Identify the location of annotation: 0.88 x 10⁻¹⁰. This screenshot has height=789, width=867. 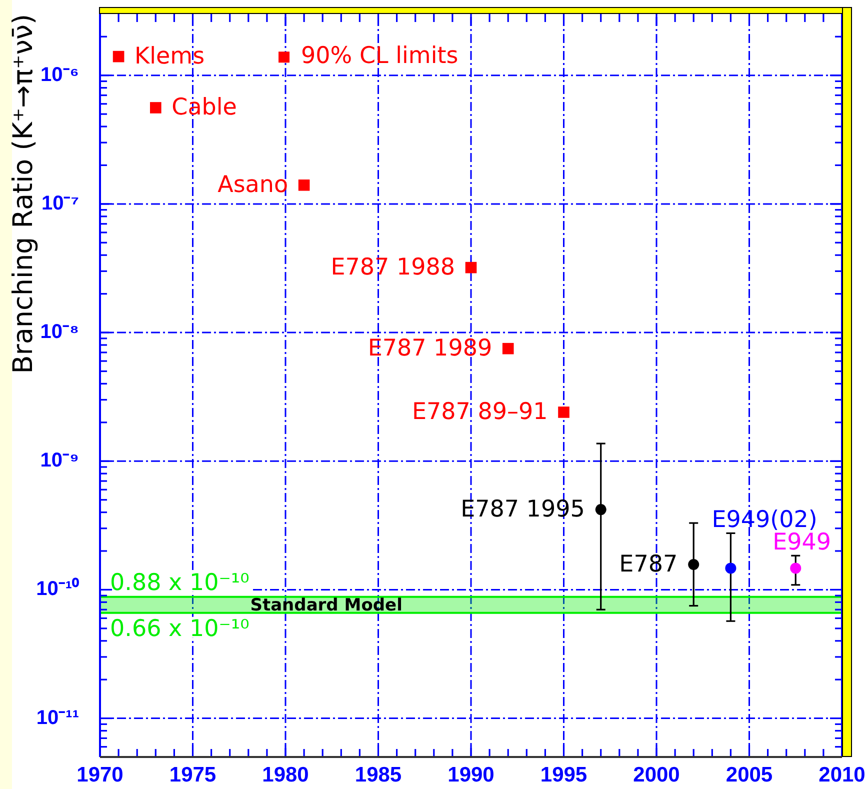
(180, 583).